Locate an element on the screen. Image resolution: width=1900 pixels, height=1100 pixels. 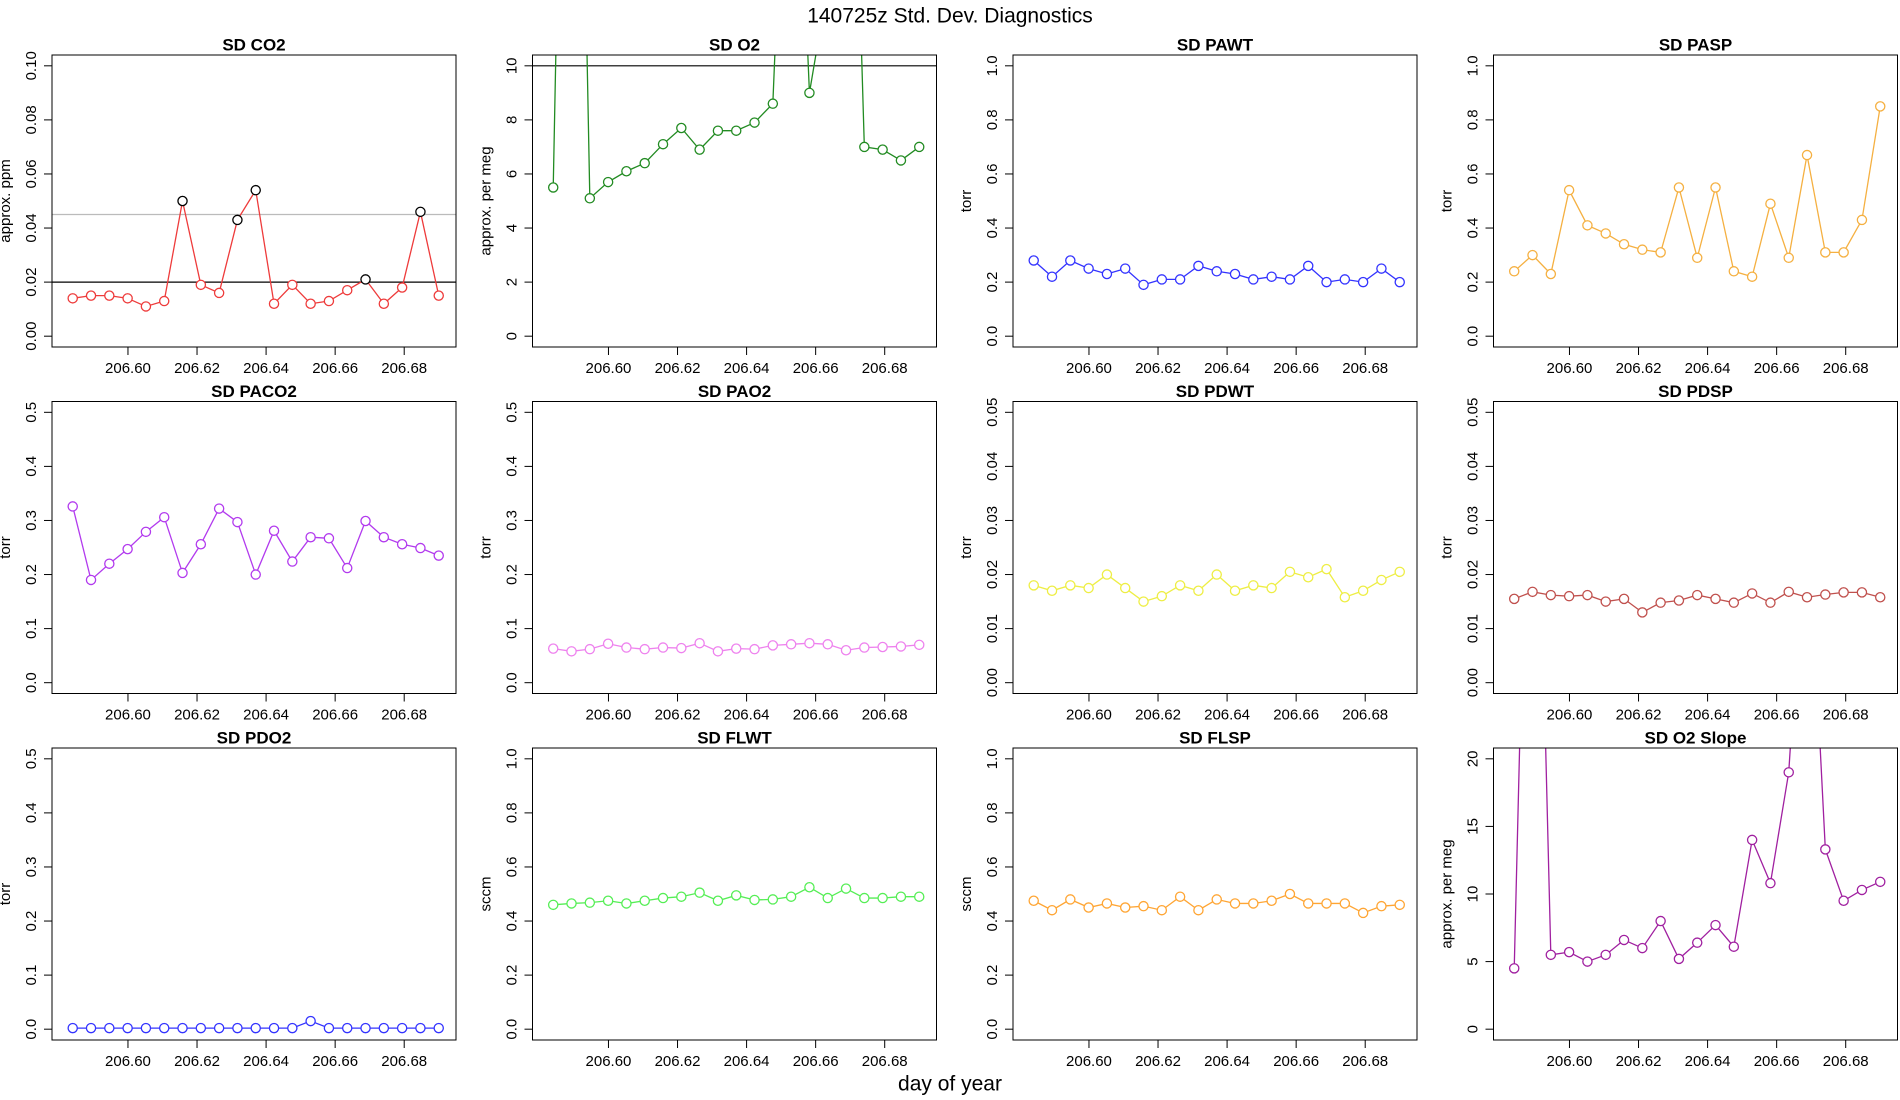
panel-title: SD PDO2 is located at coordinates (254, 737).